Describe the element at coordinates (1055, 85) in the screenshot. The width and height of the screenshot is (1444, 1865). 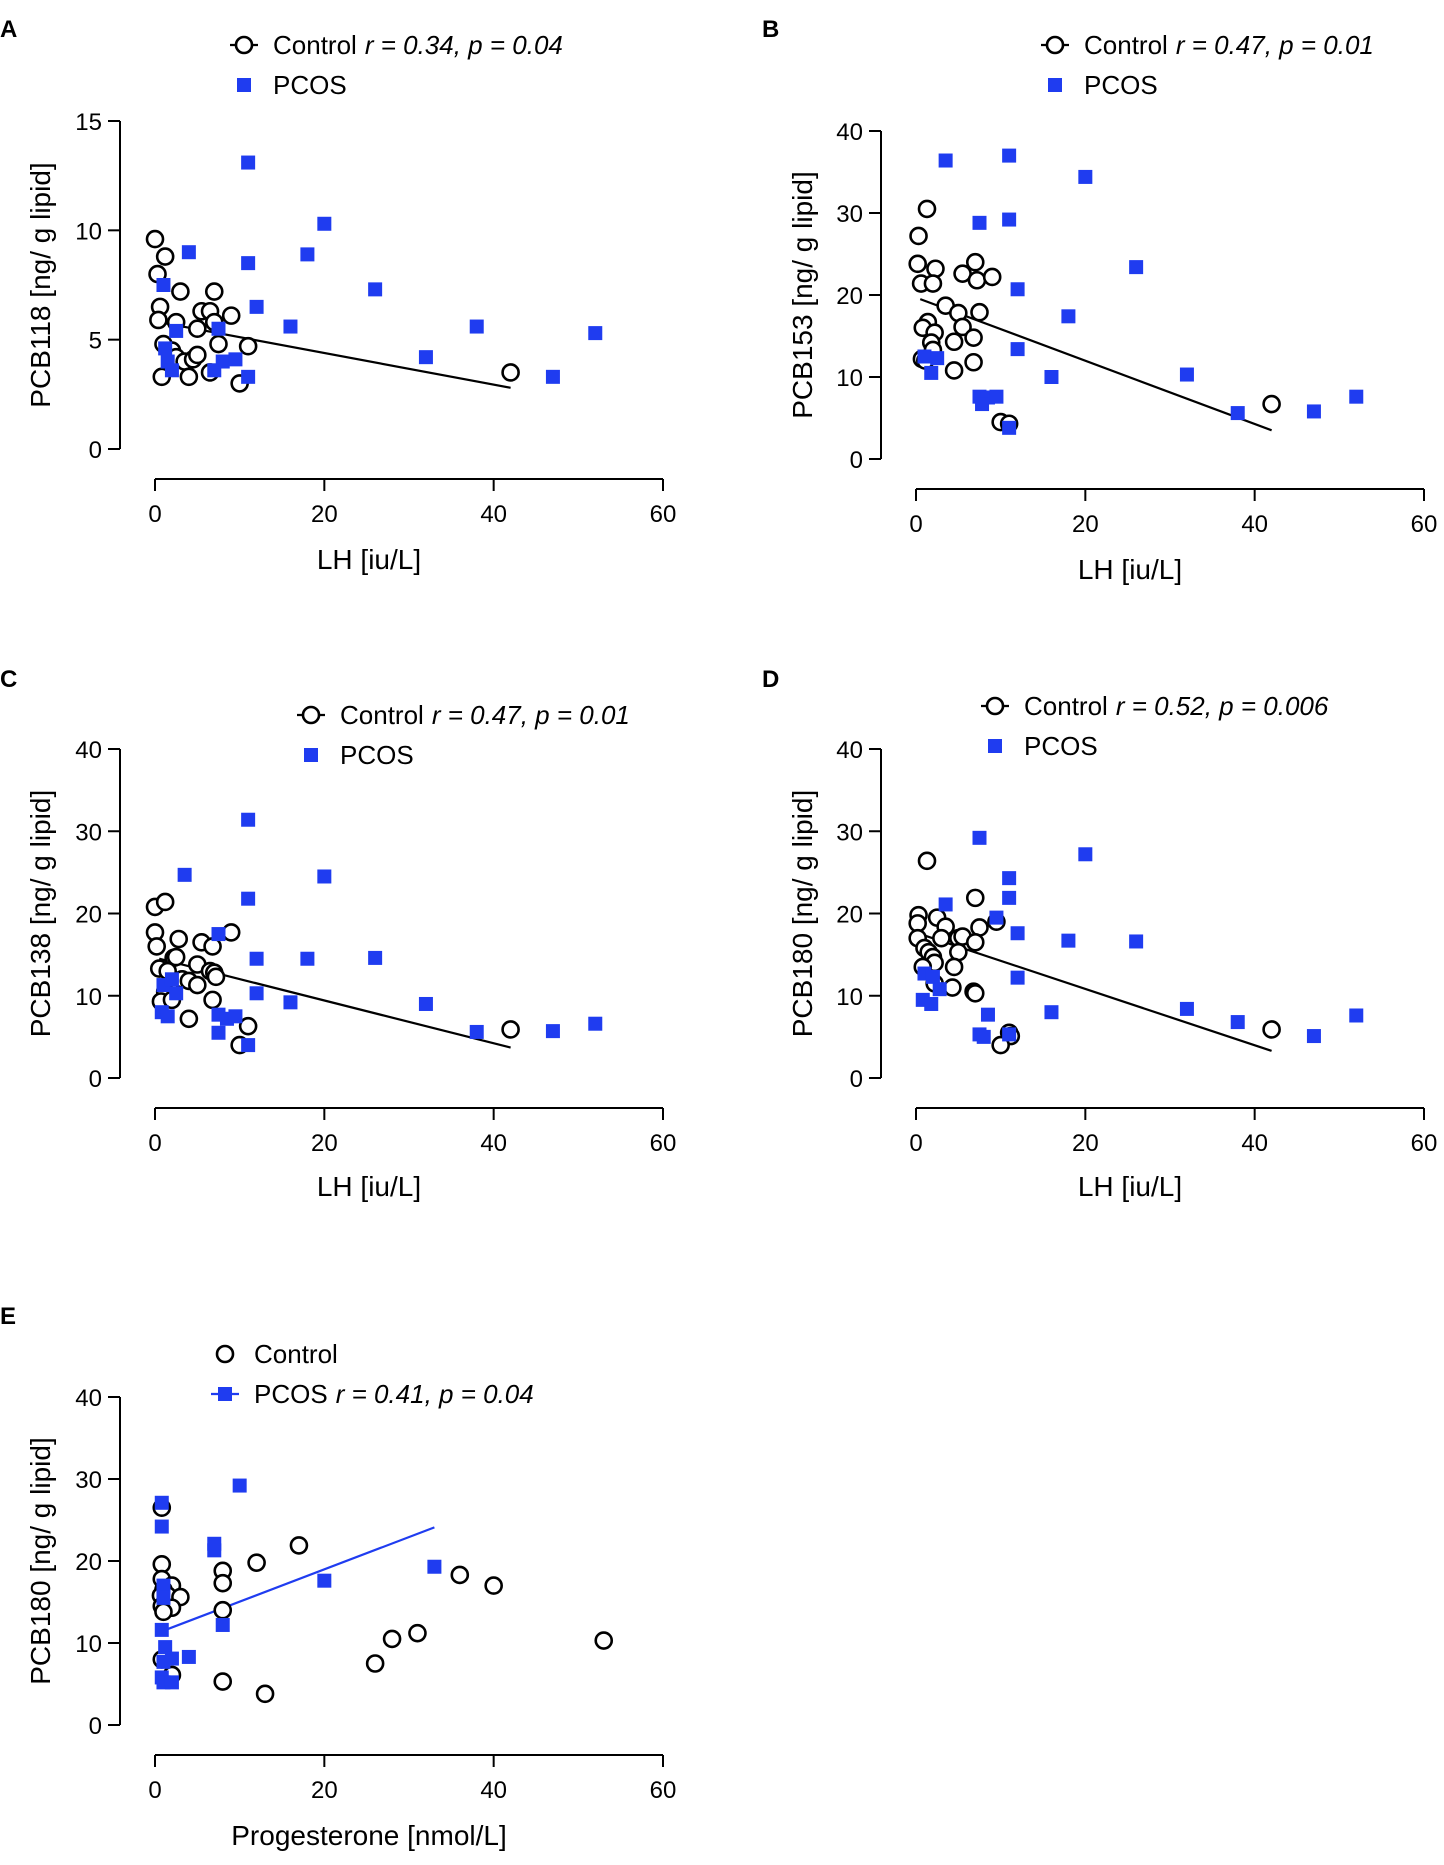
I see `legend-square-icon` at that location.